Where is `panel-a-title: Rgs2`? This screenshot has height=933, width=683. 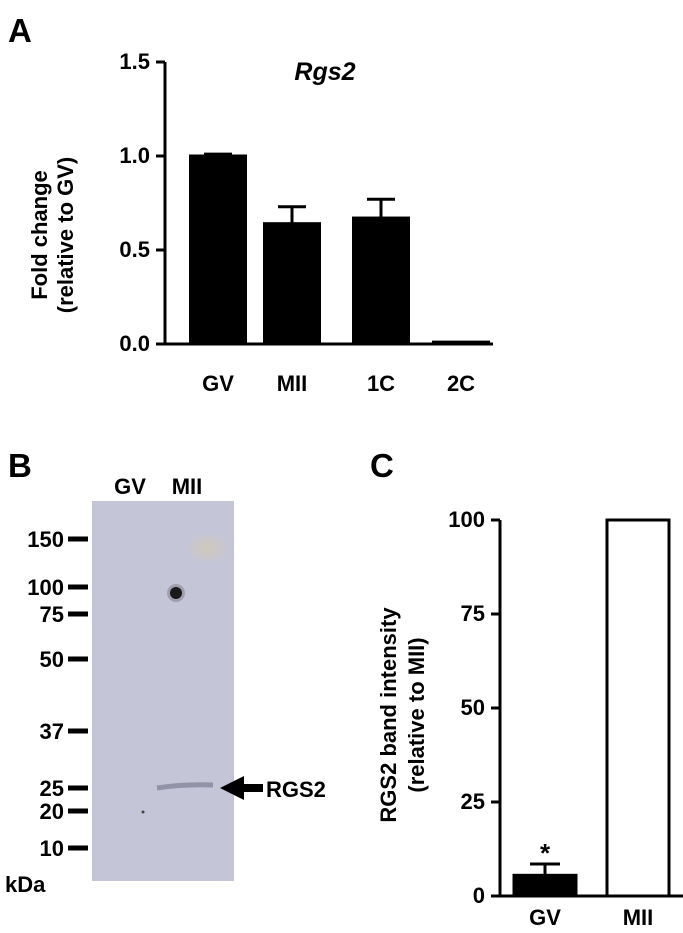 panel-a-title: Rgs2 is located at coordinates (324, 72).